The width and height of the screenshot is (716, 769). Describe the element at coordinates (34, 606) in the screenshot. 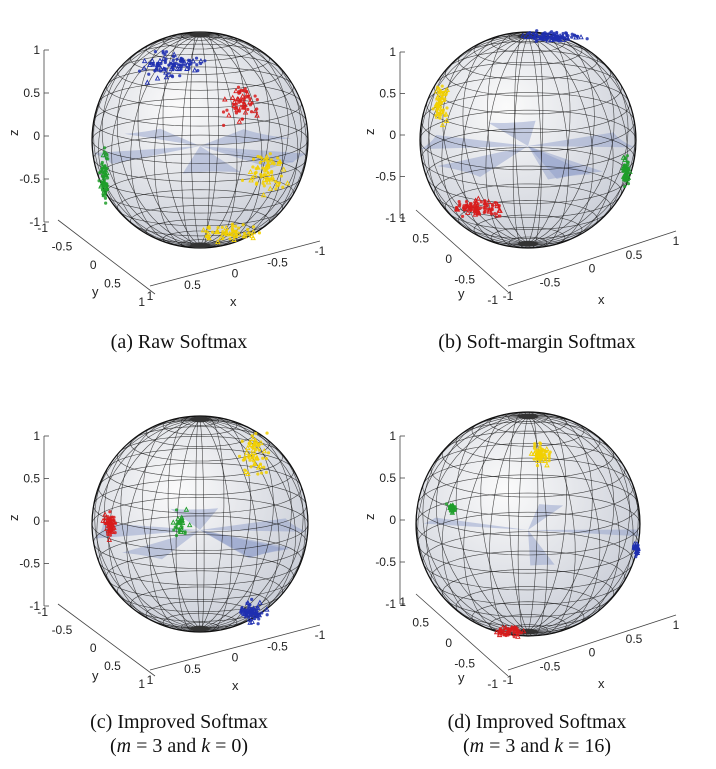

I see `z-tick-label: -1` at that location.